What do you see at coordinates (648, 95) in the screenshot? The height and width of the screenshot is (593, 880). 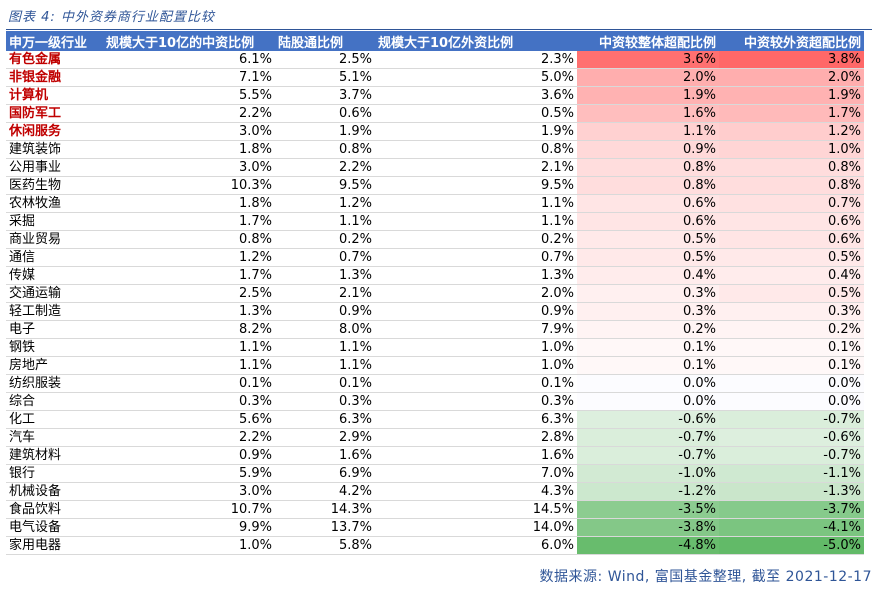 I see `overweight-vs-total-cell: 1.9%` at bounding box center [648, 95].